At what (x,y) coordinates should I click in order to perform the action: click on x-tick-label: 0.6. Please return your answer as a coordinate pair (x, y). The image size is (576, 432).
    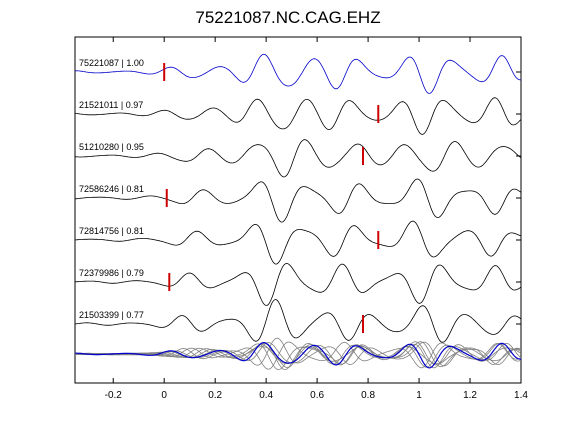
    Looking at the image, I should click on (317, 395).